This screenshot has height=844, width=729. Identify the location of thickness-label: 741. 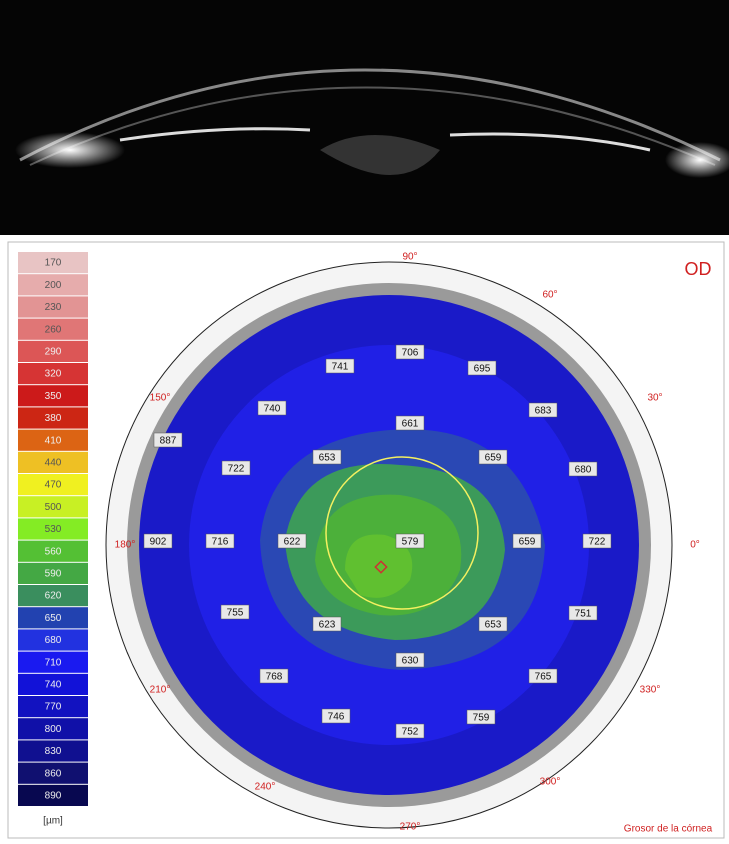
(340, 367).